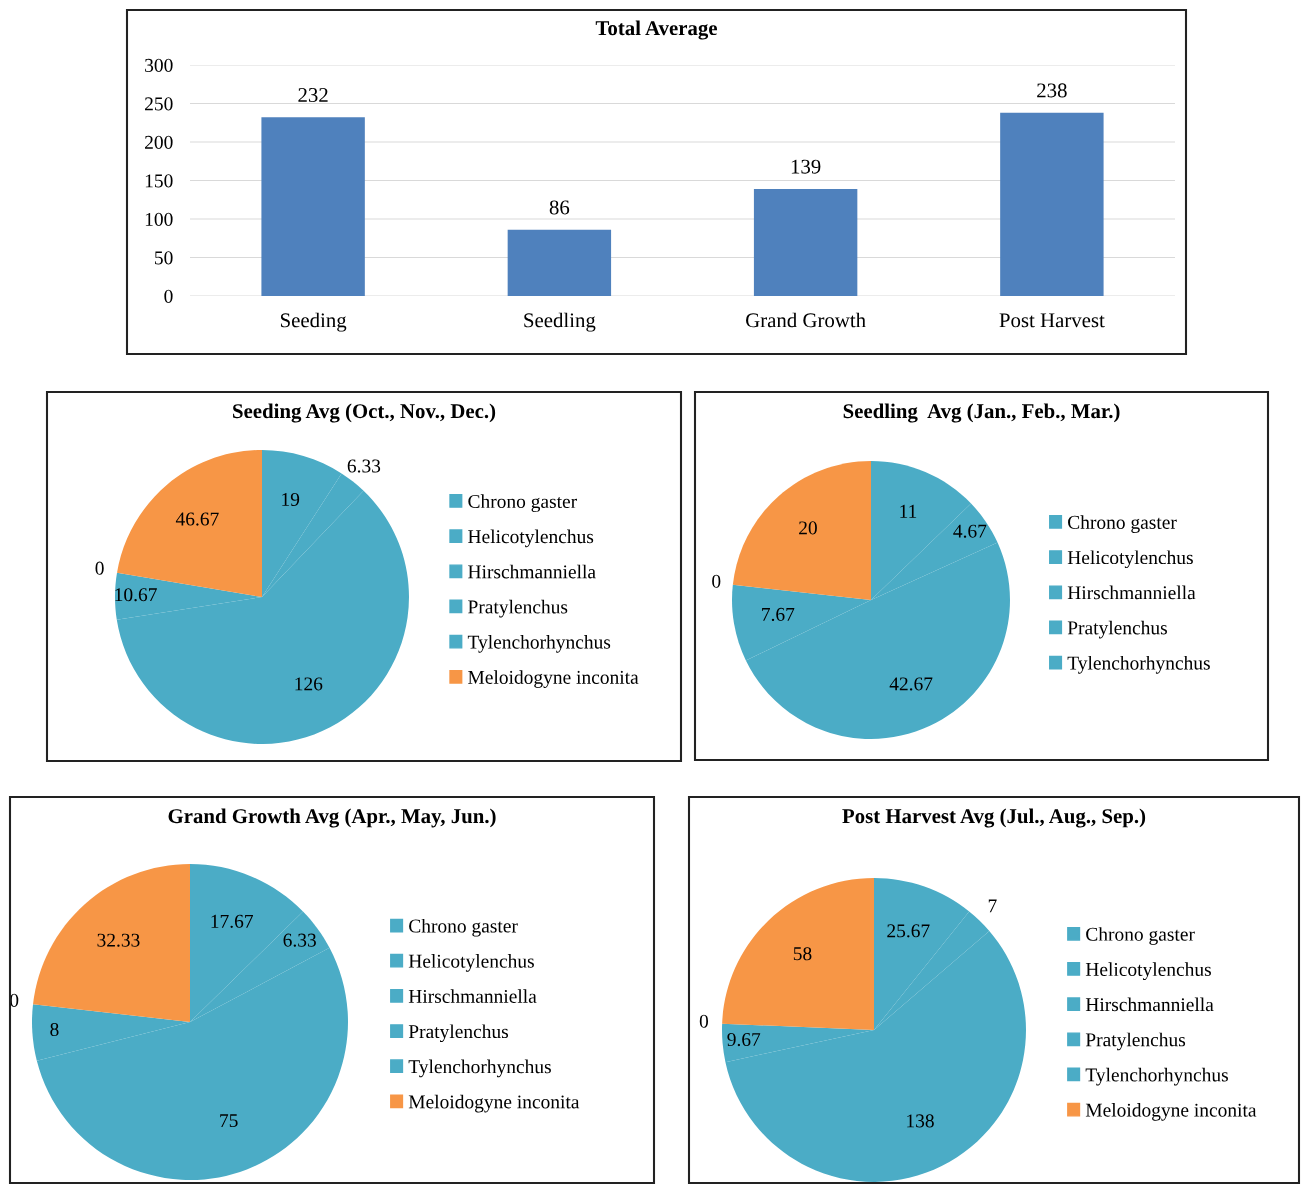 The height and width of the screenshot is (1185, 1301). What do you see at coordinates (559, 207) in the screenshot?
I see `data-label: 86` at bounding box center [559, 207].